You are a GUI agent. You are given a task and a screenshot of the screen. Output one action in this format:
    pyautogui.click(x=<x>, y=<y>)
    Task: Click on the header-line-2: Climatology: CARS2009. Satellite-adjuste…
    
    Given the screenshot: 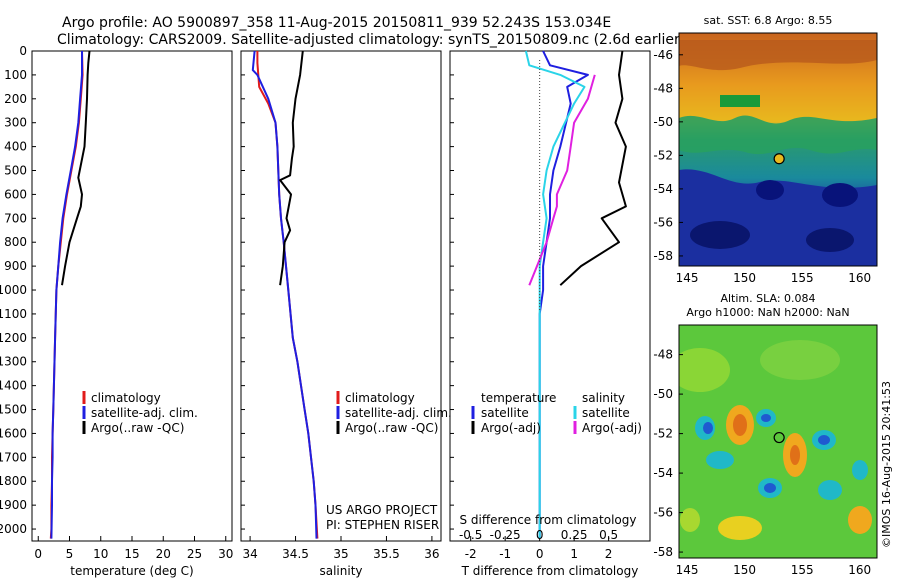 What is the action you would take?
    pyautogui.click(x=371, y=40)
    